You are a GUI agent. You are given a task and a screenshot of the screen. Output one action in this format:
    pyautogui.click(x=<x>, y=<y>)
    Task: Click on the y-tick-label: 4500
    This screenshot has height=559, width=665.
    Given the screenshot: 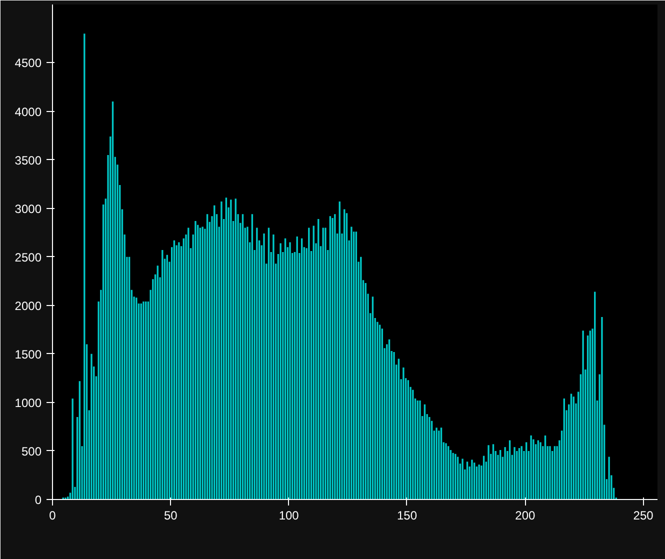 What is the action you would take?
    pyautogui.click(x=28, y=63)
    